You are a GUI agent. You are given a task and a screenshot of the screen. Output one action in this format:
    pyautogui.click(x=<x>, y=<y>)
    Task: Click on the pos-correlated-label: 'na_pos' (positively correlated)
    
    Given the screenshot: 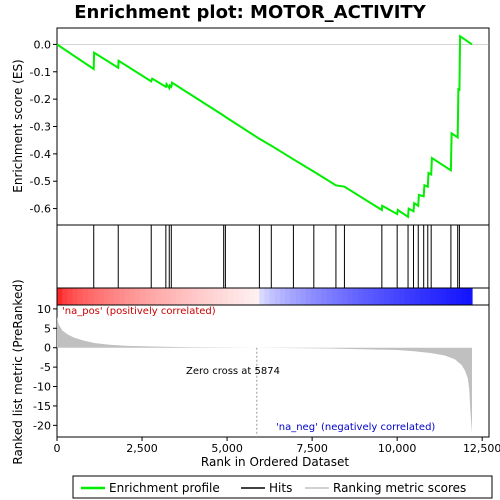 What is the action you would take?
    pyautogui.click(x=139, y=311)
    